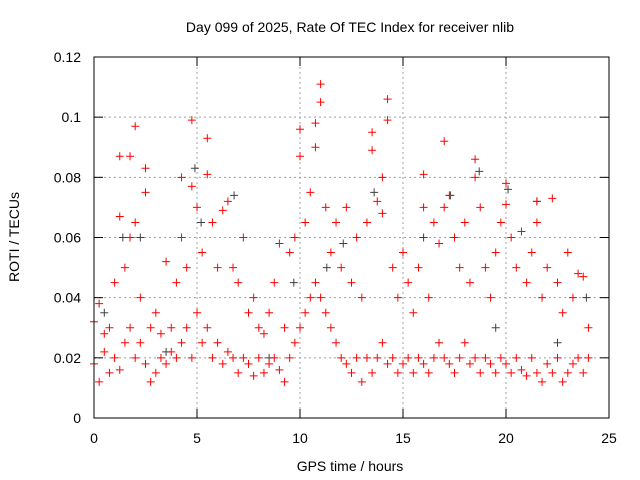  What do you see at coordinates (67, 177) in the screenshot?
I see `y-tick-label: 0.08` at bounding box center [67, 177].